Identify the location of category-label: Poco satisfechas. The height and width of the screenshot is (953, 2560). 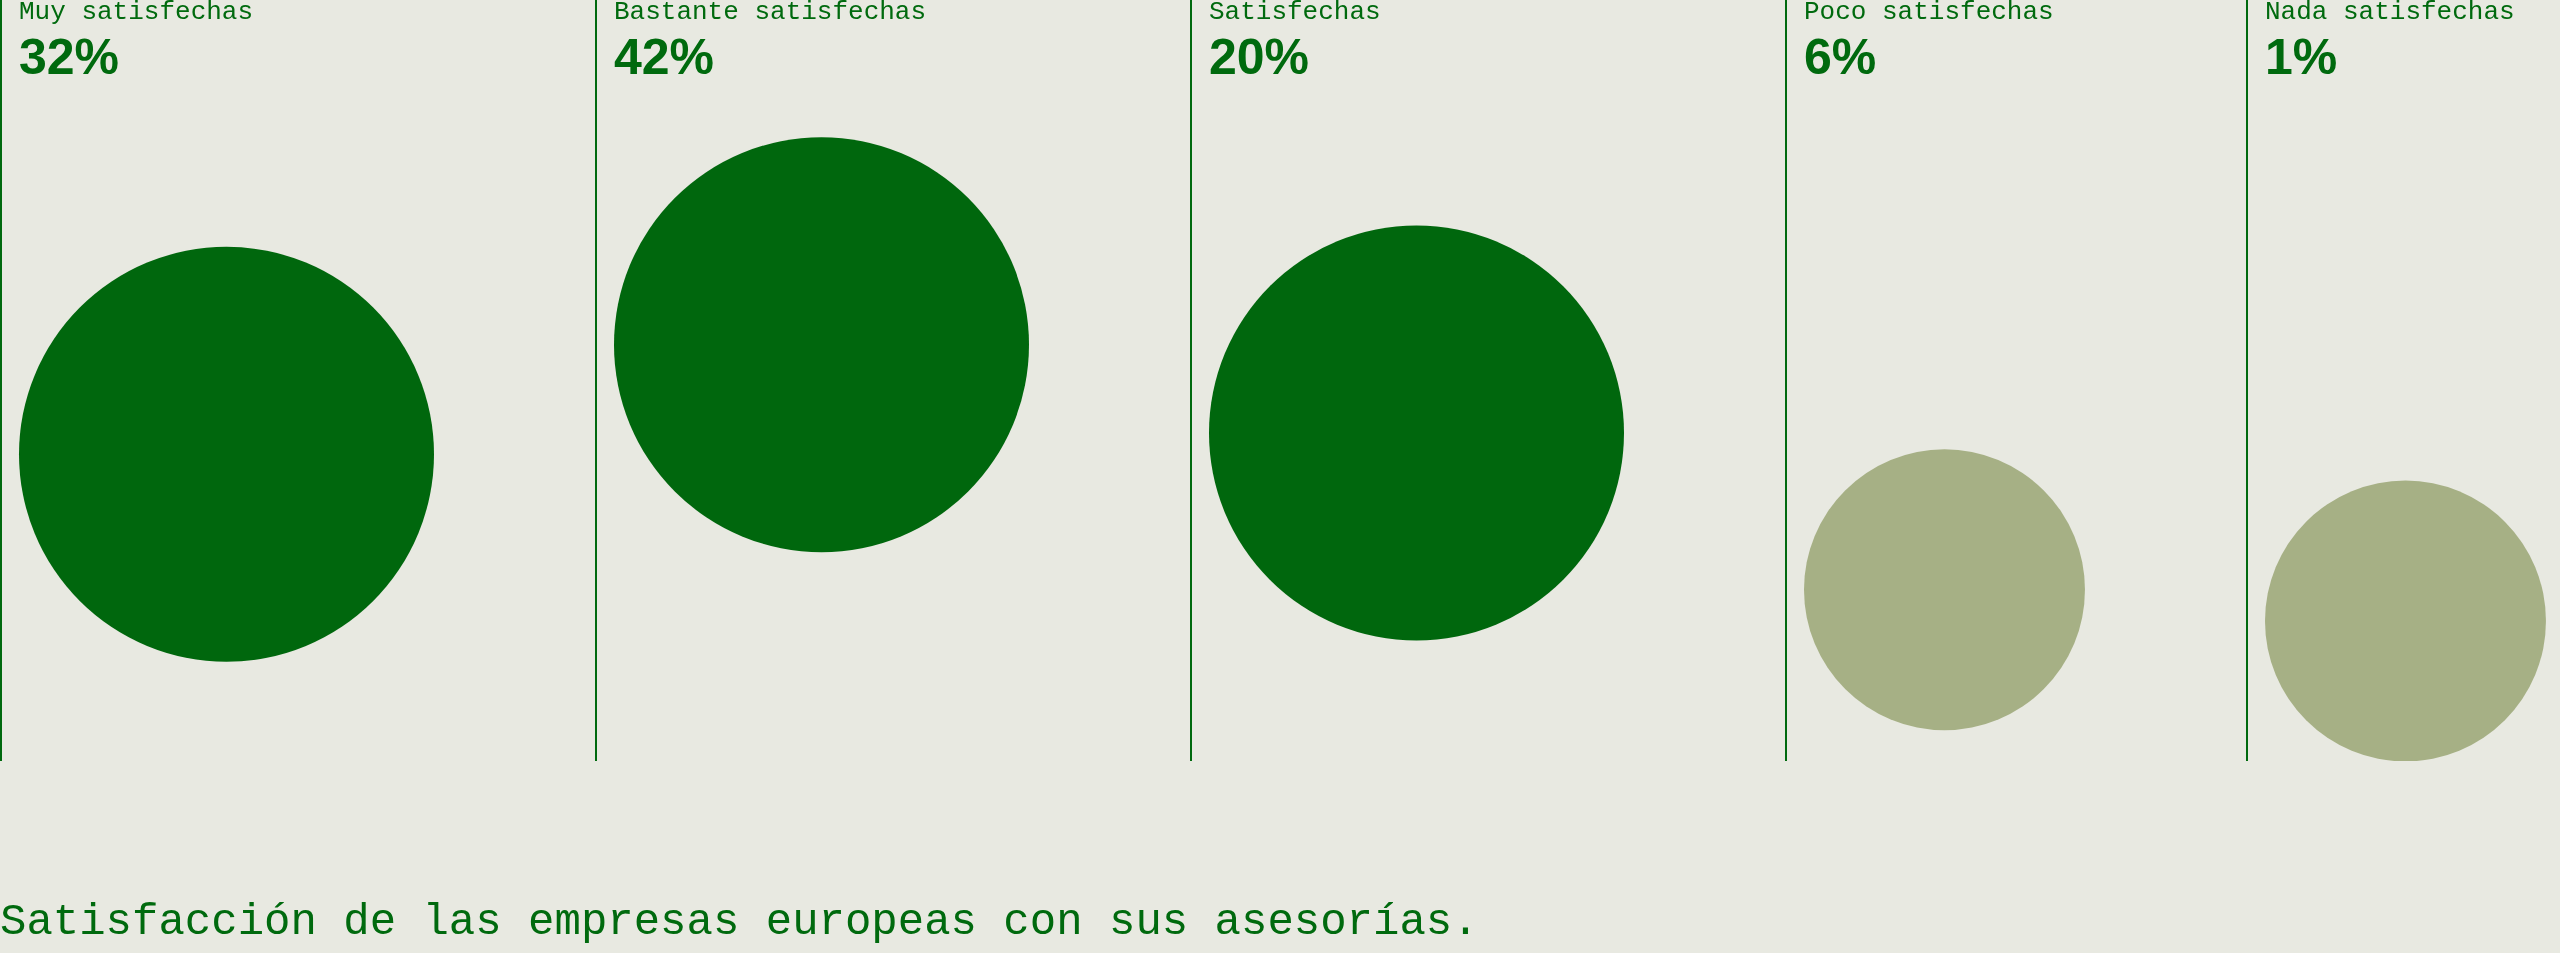
(1929, 13).